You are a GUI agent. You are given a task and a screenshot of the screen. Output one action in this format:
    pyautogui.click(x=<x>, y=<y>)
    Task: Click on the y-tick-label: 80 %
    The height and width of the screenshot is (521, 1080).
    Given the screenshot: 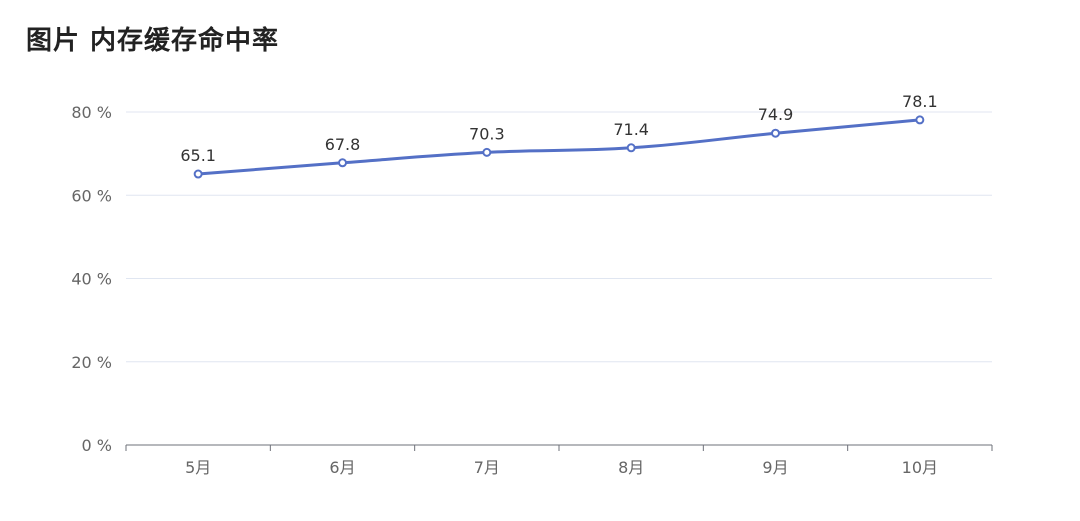 What is the action you would take?
    pyautogui.click(x=91, y=112)
    